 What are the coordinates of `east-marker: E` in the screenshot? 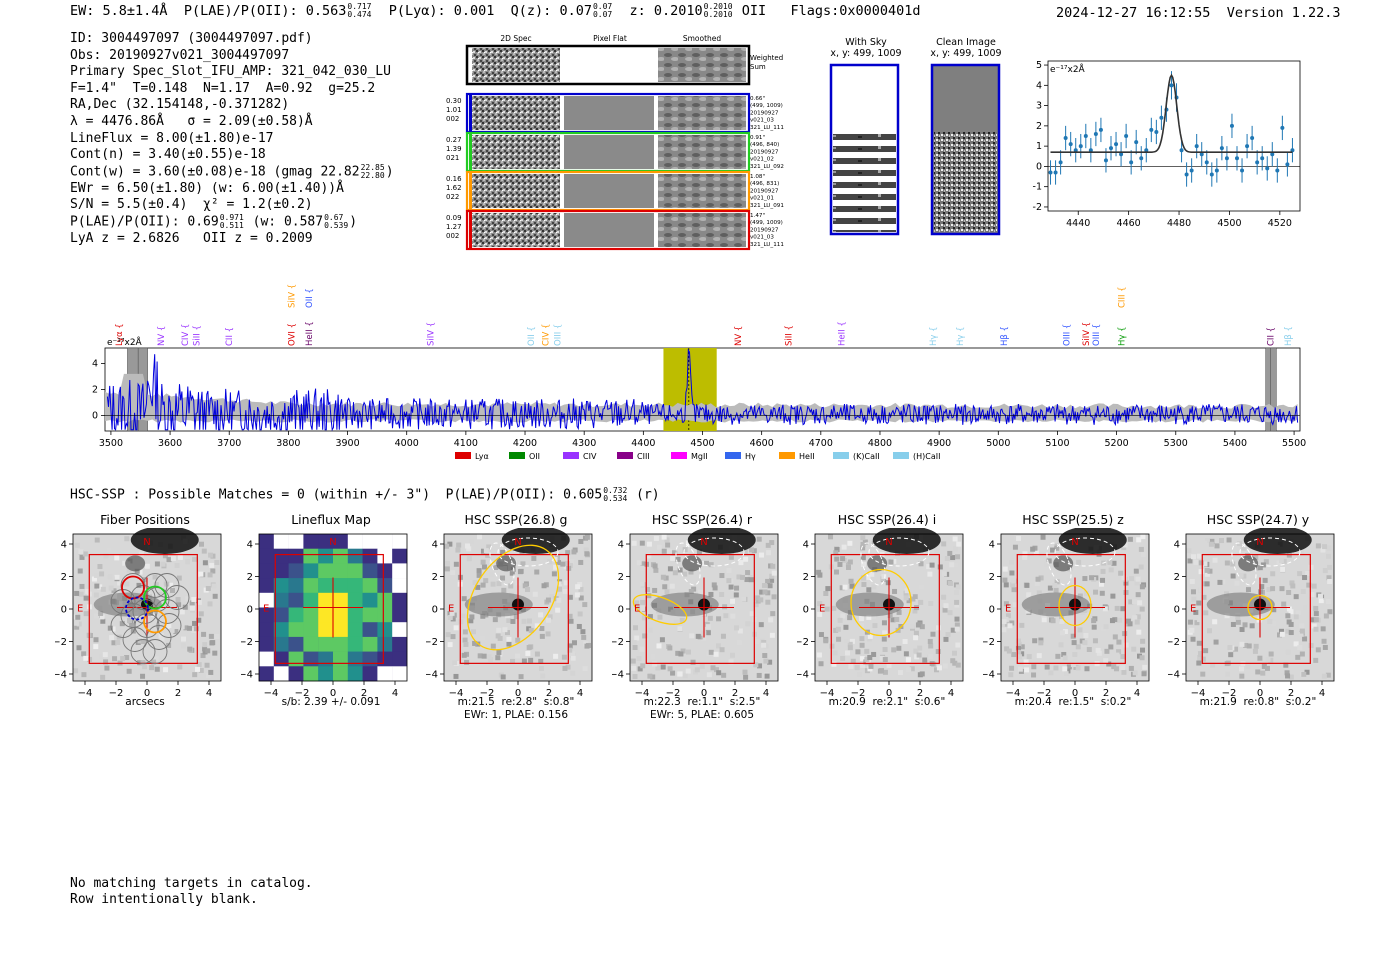 It's located at (266, 609).